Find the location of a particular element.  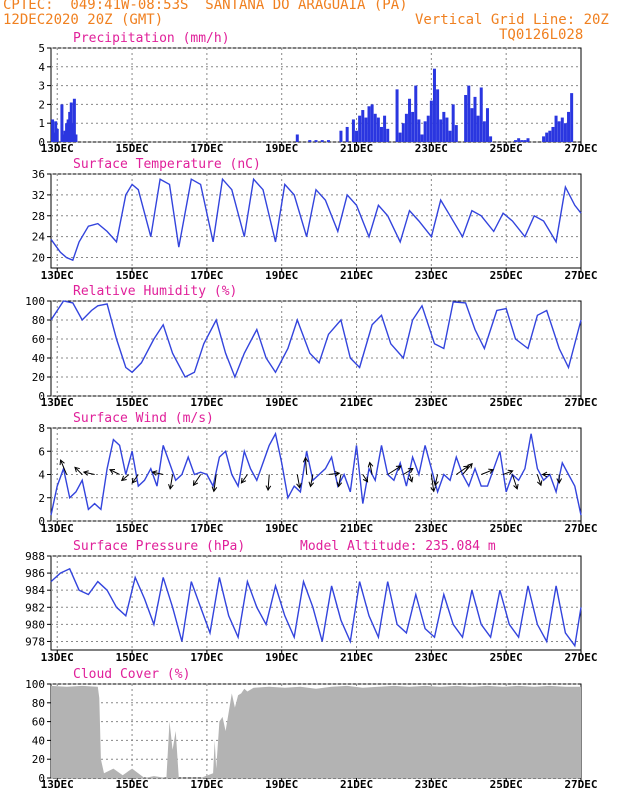

y-tick-label: 4 is located at coordinates (41, 67).